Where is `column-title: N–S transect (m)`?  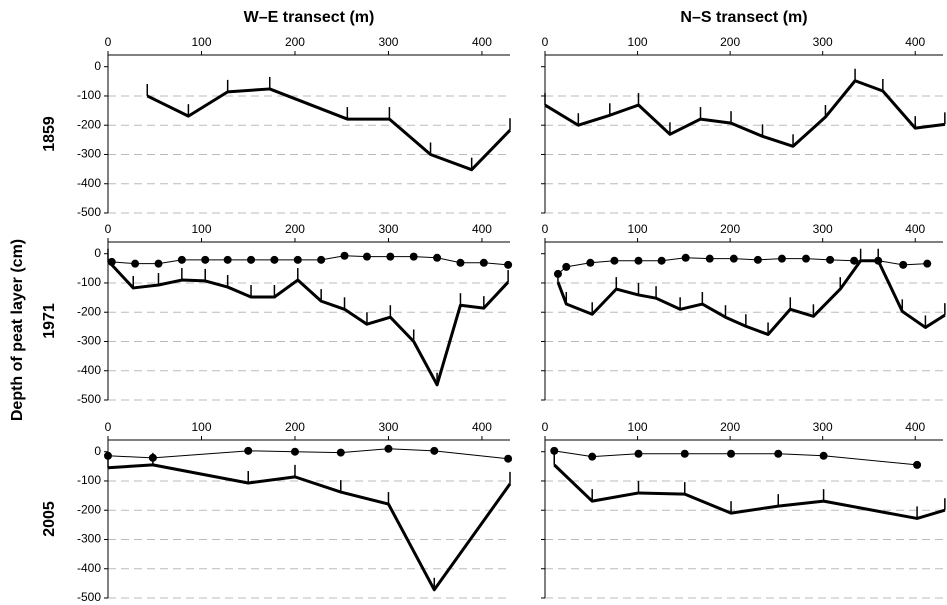 column-title: N–S transect (m) is located at coordinates (743, 17).